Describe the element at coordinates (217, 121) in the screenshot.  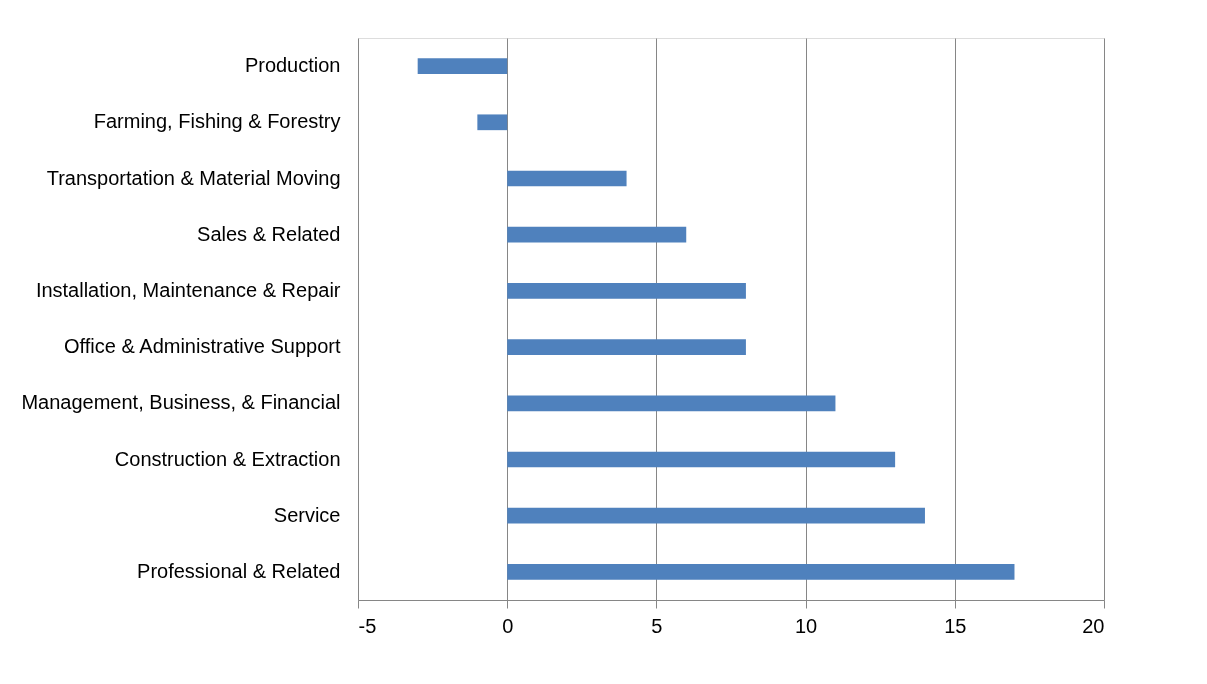
I see `y-tick-label: Farming, Fishing & Forestry` at that location.